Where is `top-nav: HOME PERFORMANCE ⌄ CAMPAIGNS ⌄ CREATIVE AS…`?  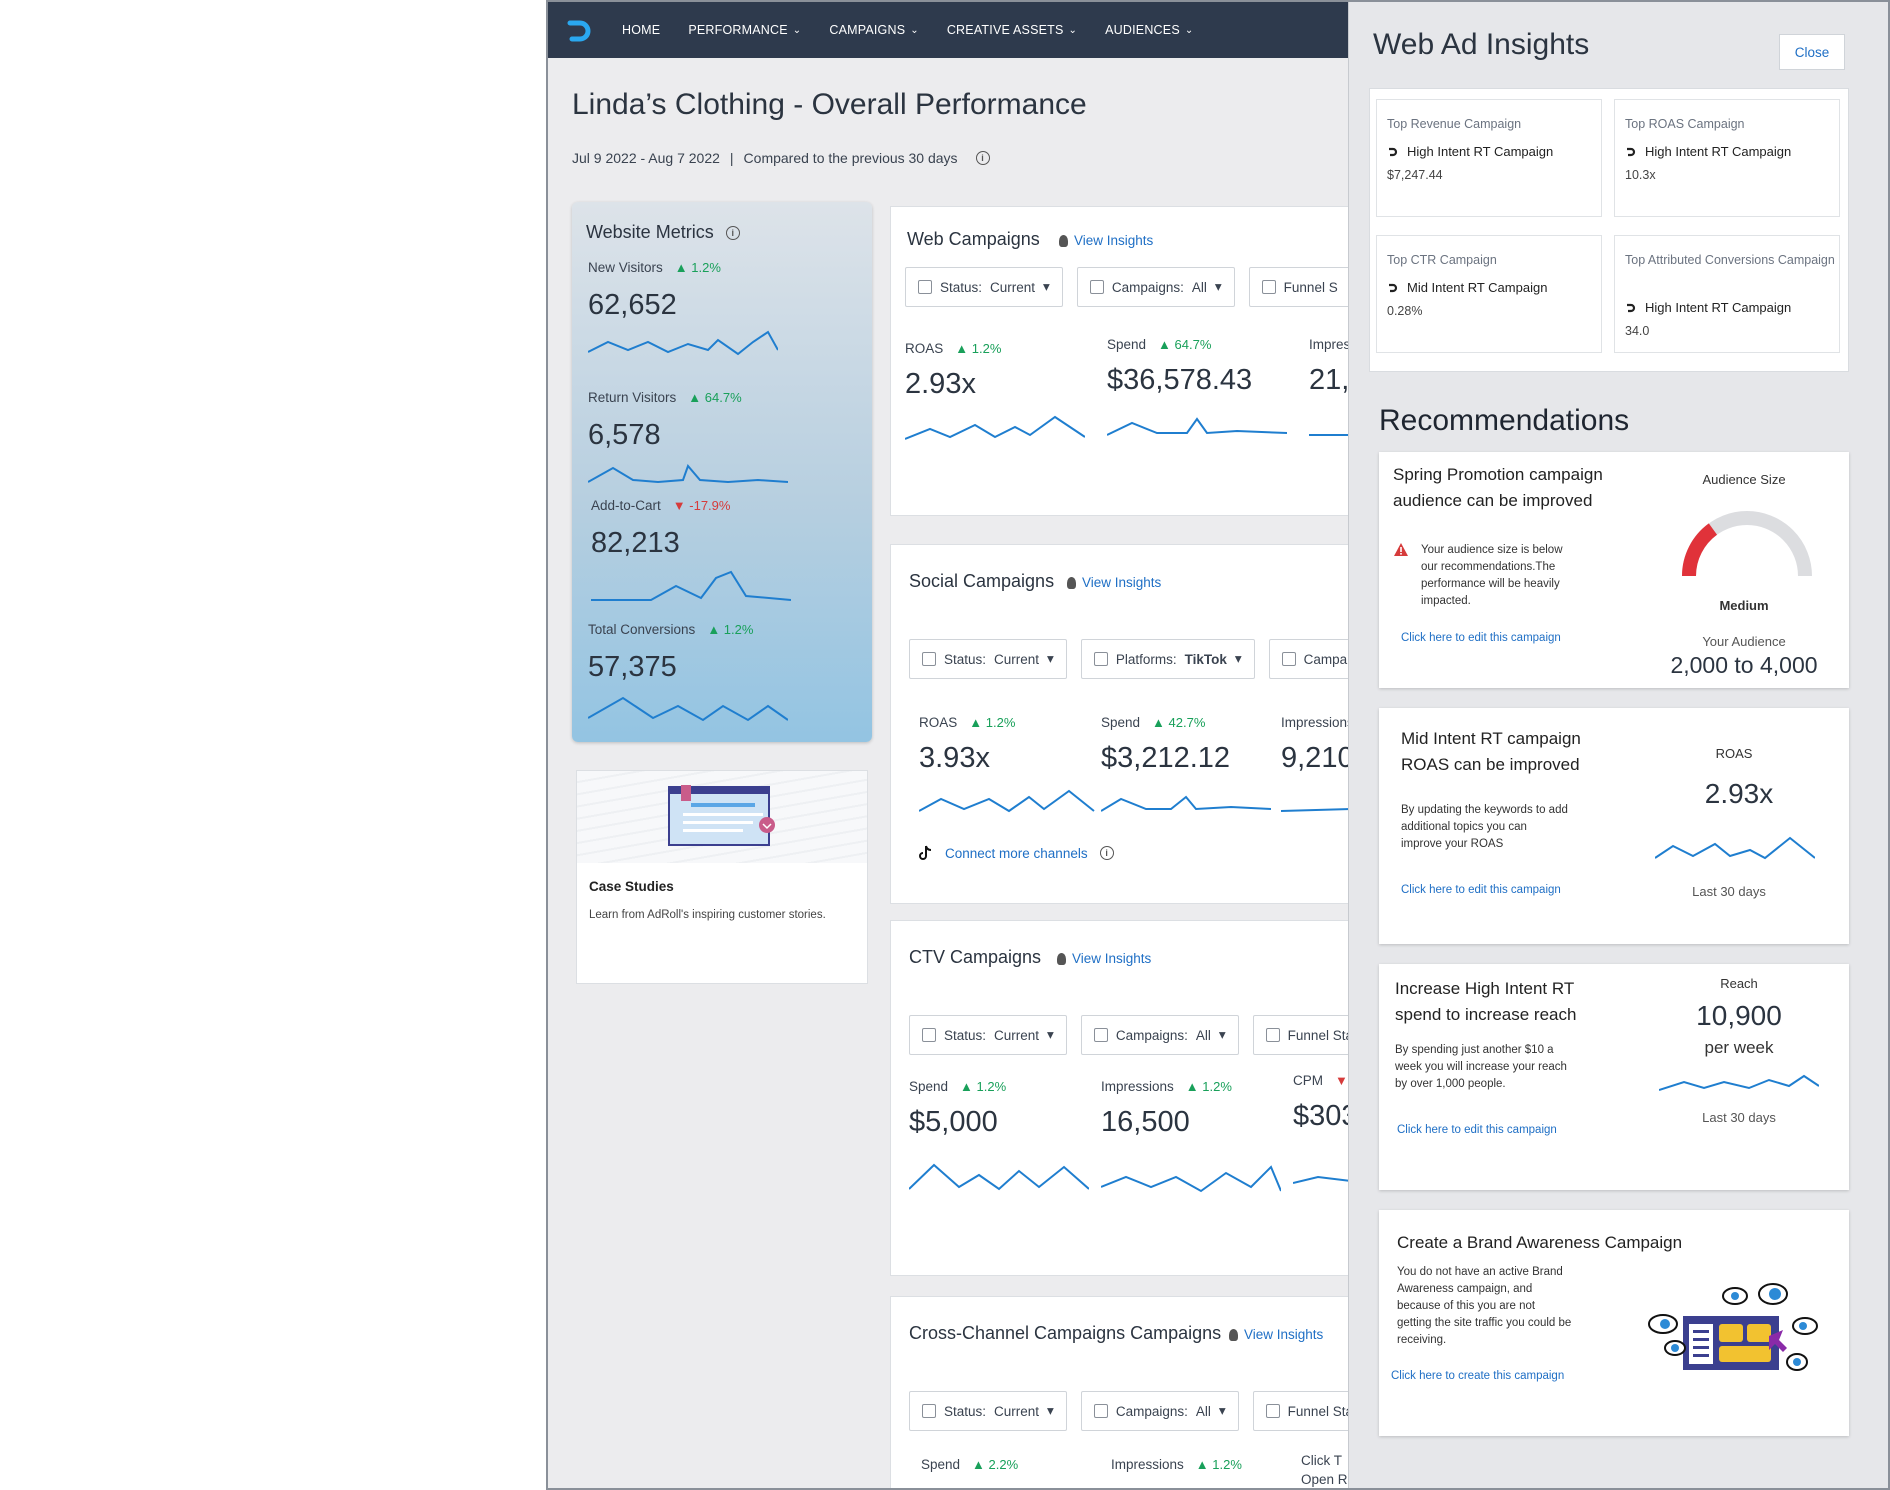 top-nav: HOME PERFORMANCE ⌄ CAMPAIGNS ⌄ CREATIVE AS… is located at coordinates (948, 30).